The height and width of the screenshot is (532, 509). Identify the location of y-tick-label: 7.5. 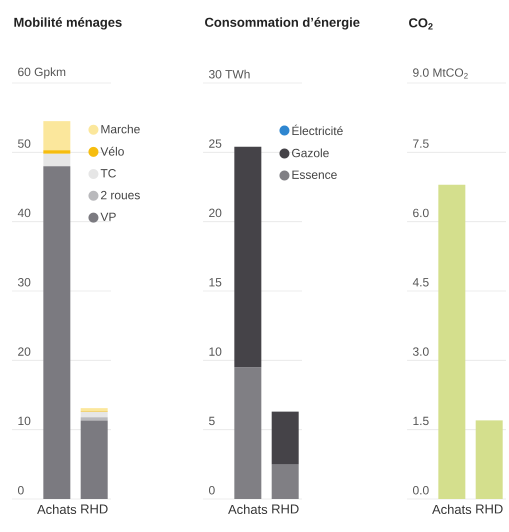
(421, 143).